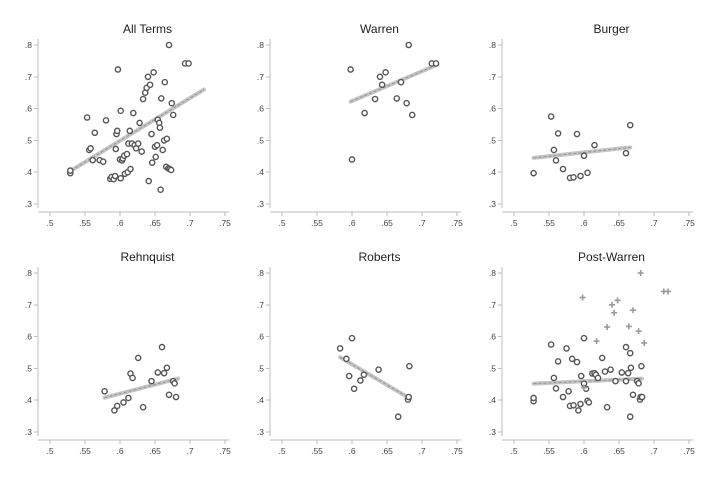 This screenshot has width=717, height=481. What do you see at coordinates (379, 29) in the screenshot?
I see `panel-title: Warren` at bounding box center [379, 29].